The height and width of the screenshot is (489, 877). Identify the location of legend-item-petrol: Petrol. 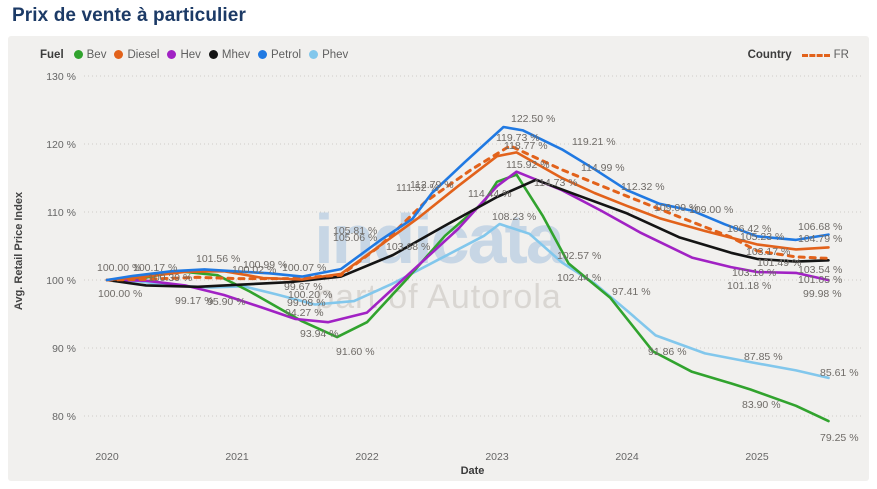
(279, 55).